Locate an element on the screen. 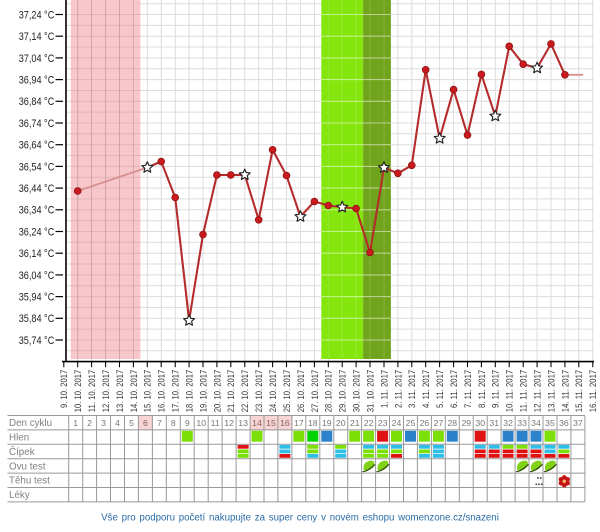 This screenshot has height=532, width=600. svg-text: 29. 10. 2017 is located at coordinates (343, 391).